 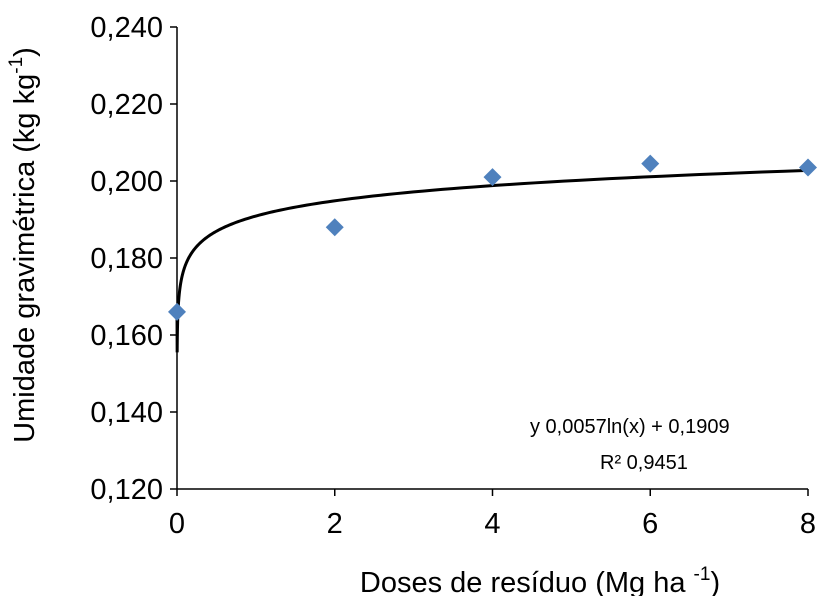 What do you see at coordinates (126, 182) in the screenshot?
I see `y-tick-label: 0,200` at bounding box center [126, 182].